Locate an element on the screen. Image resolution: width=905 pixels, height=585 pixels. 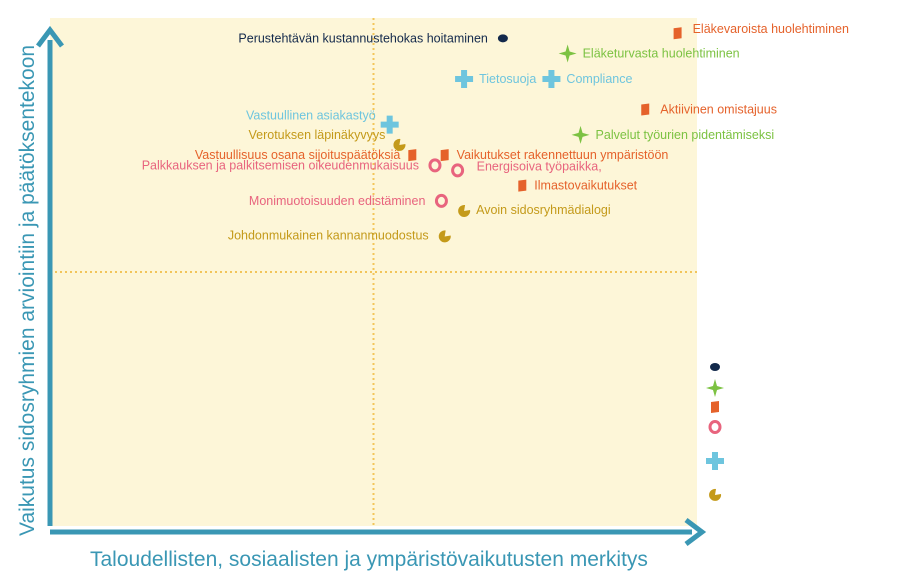
legend-flag-icon is located at coordinates (715, 407).